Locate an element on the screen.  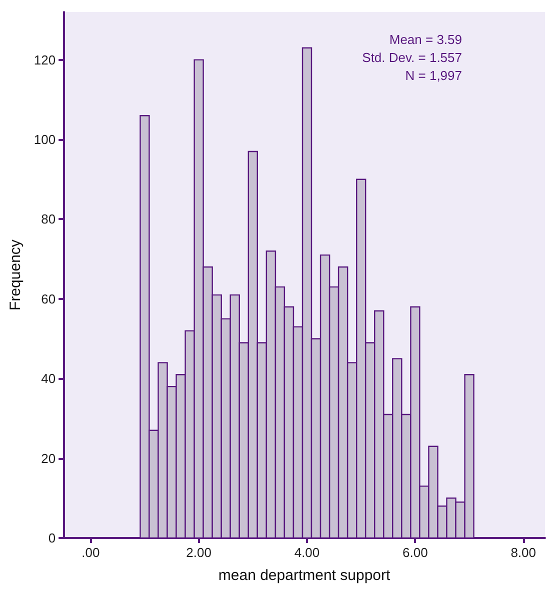
x-tick-label: 8.00 is located at coordinates (523, 552).